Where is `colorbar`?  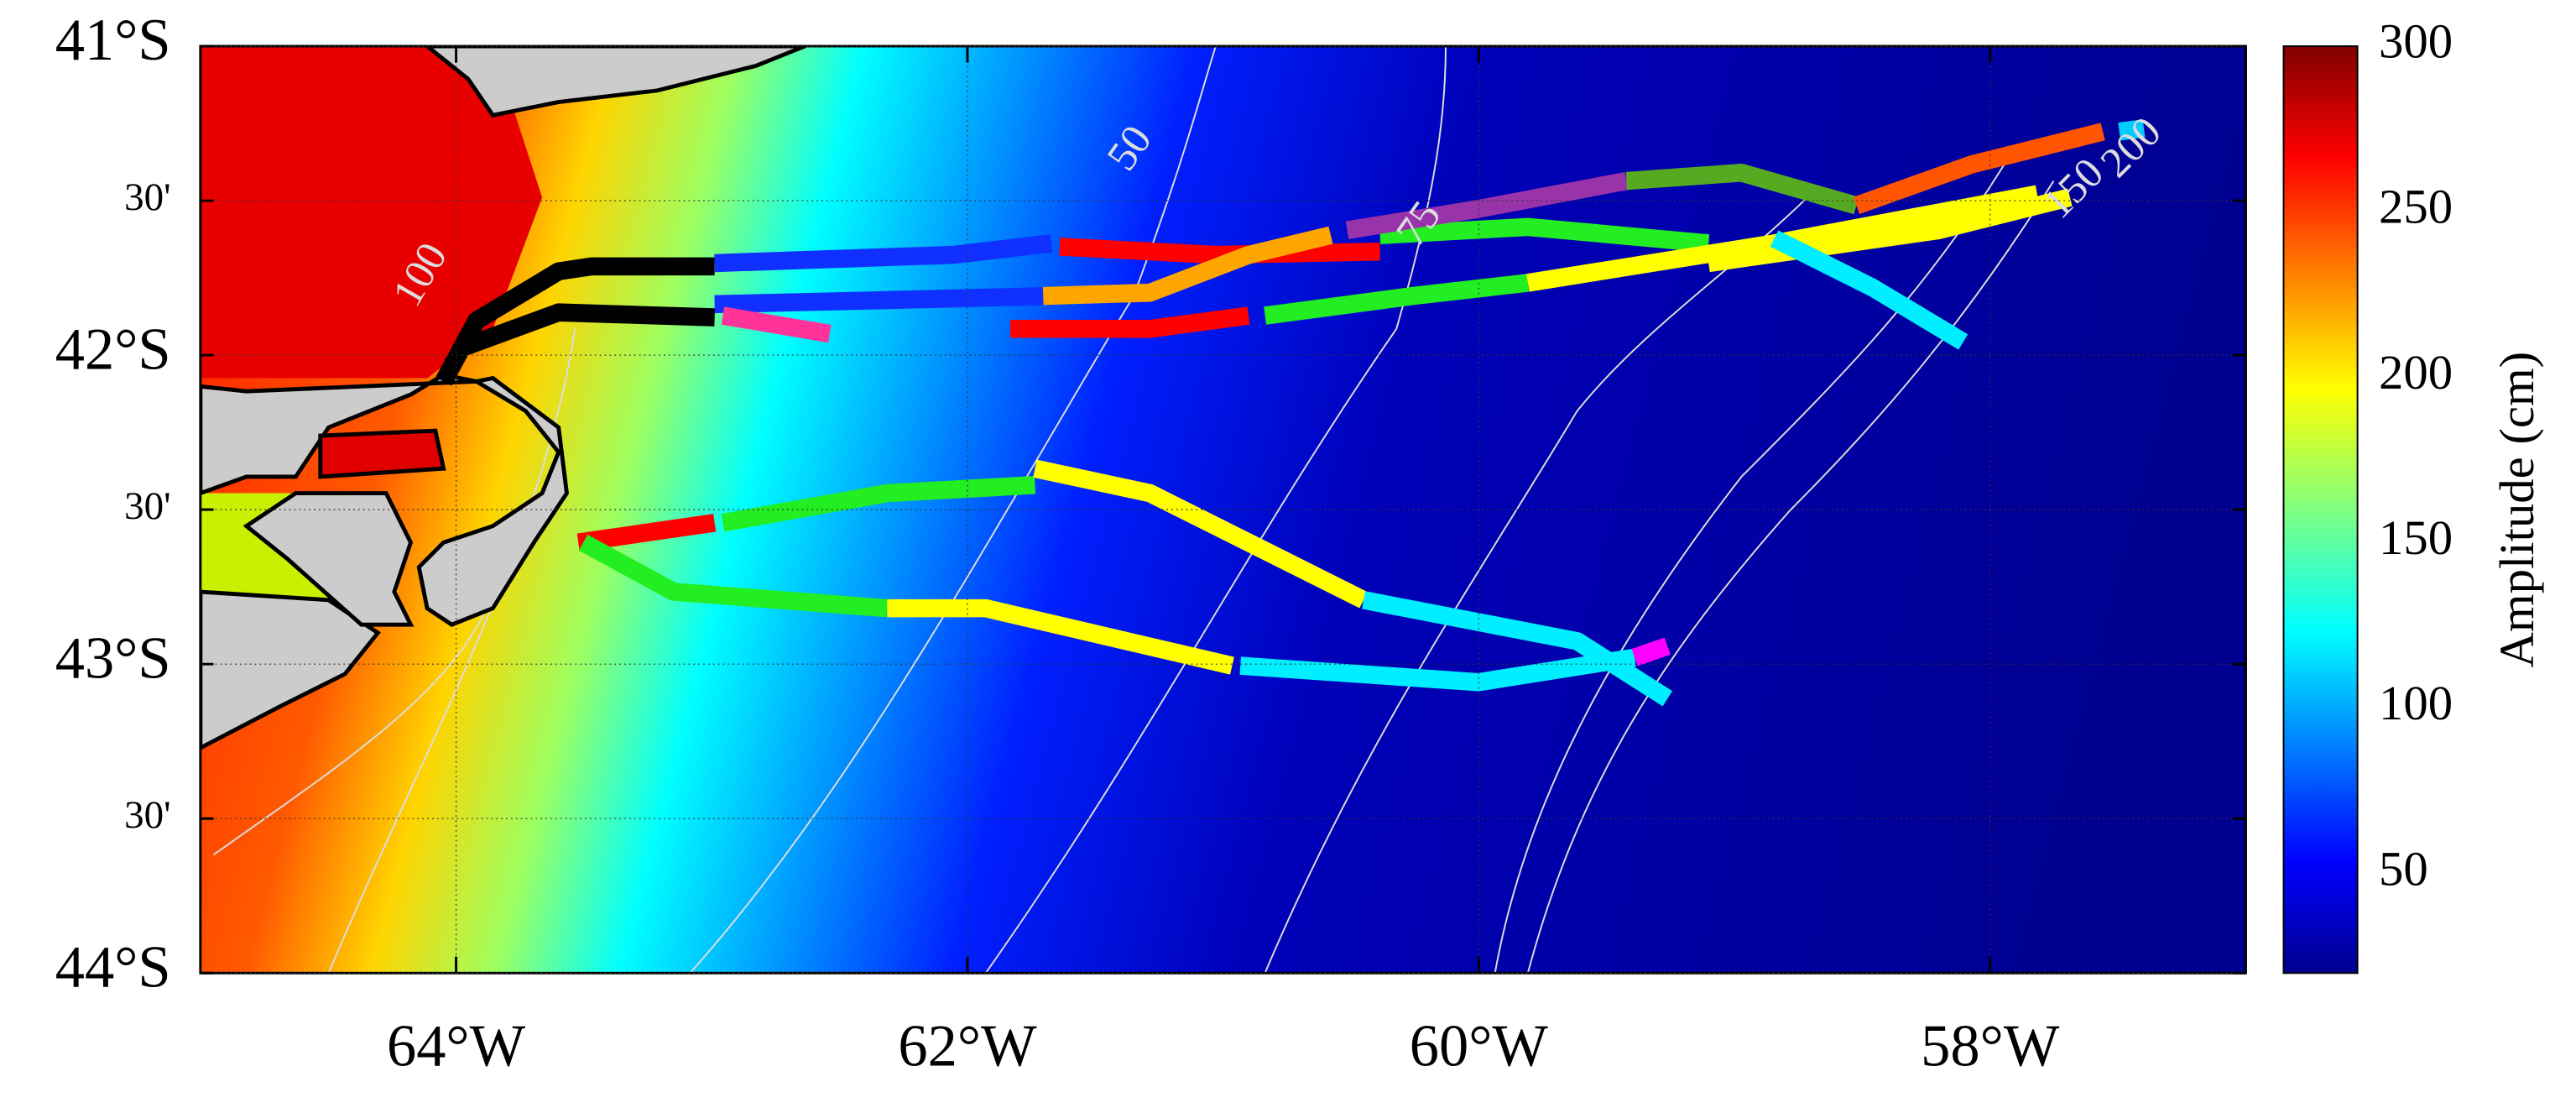 colorbar is located at coordinates (2320, 510).